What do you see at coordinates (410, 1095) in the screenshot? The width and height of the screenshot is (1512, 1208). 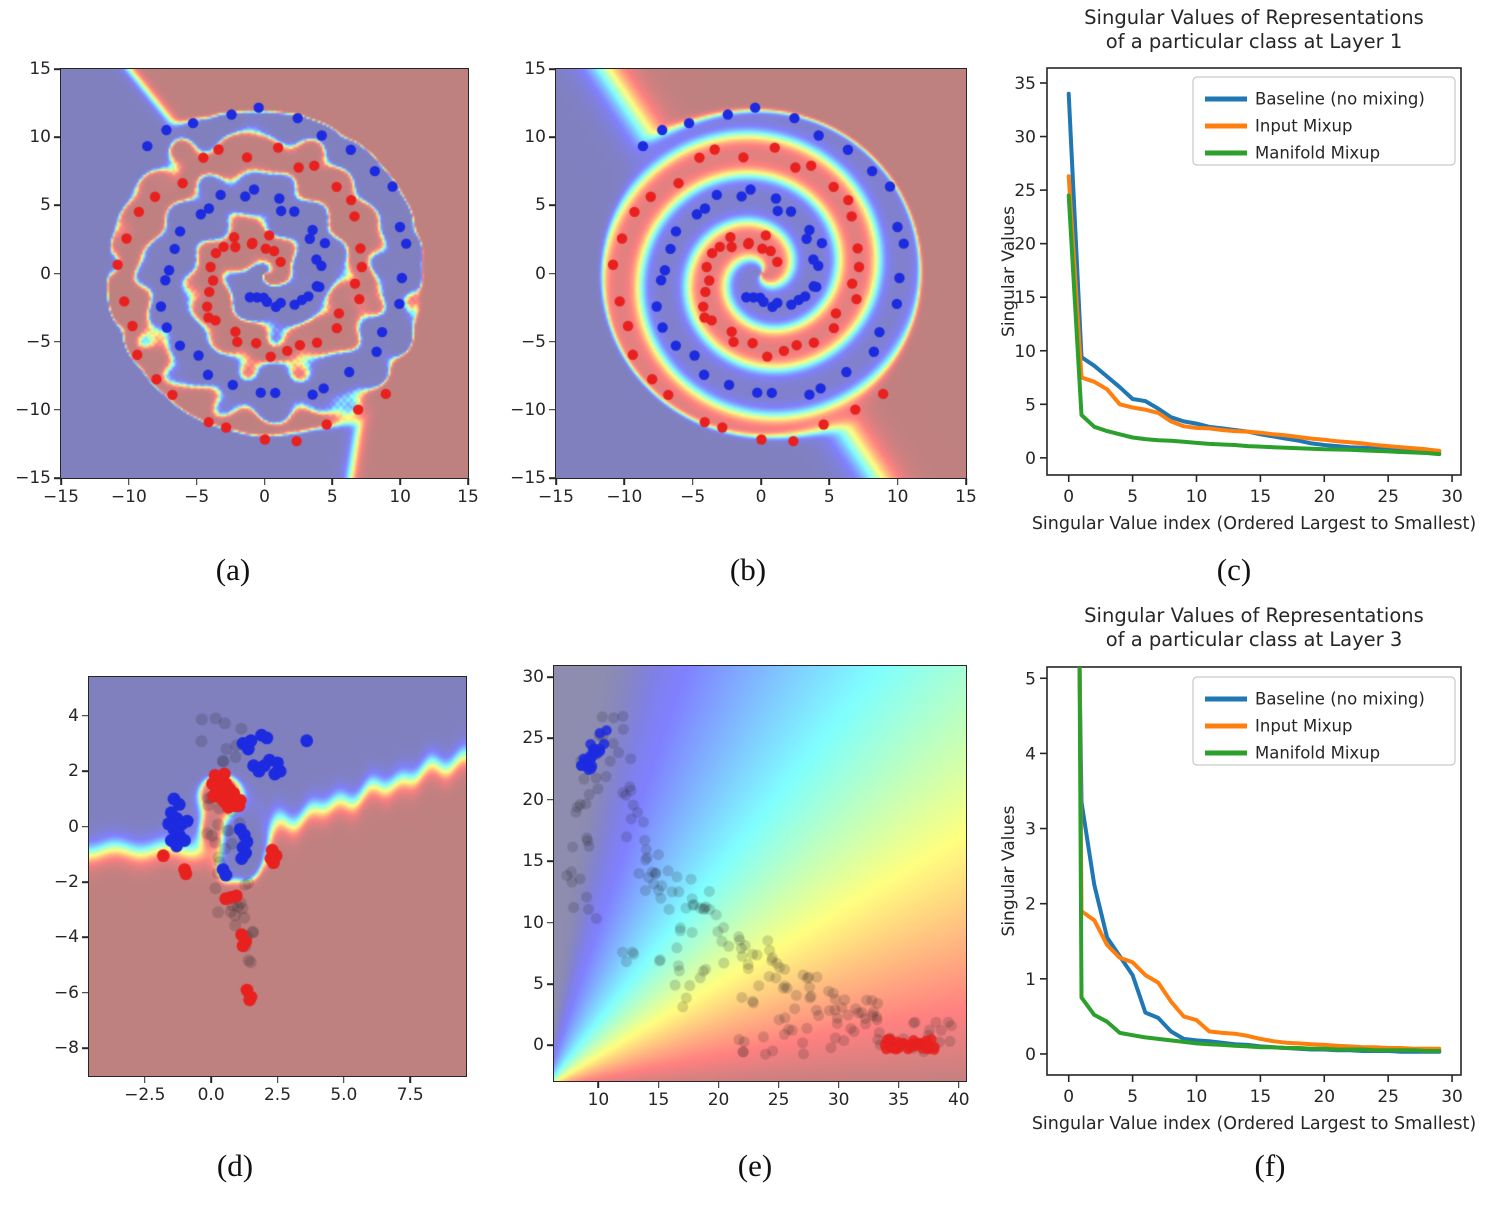 I see `x-tick-label: 7.5` at bounding box center [410, 1095].